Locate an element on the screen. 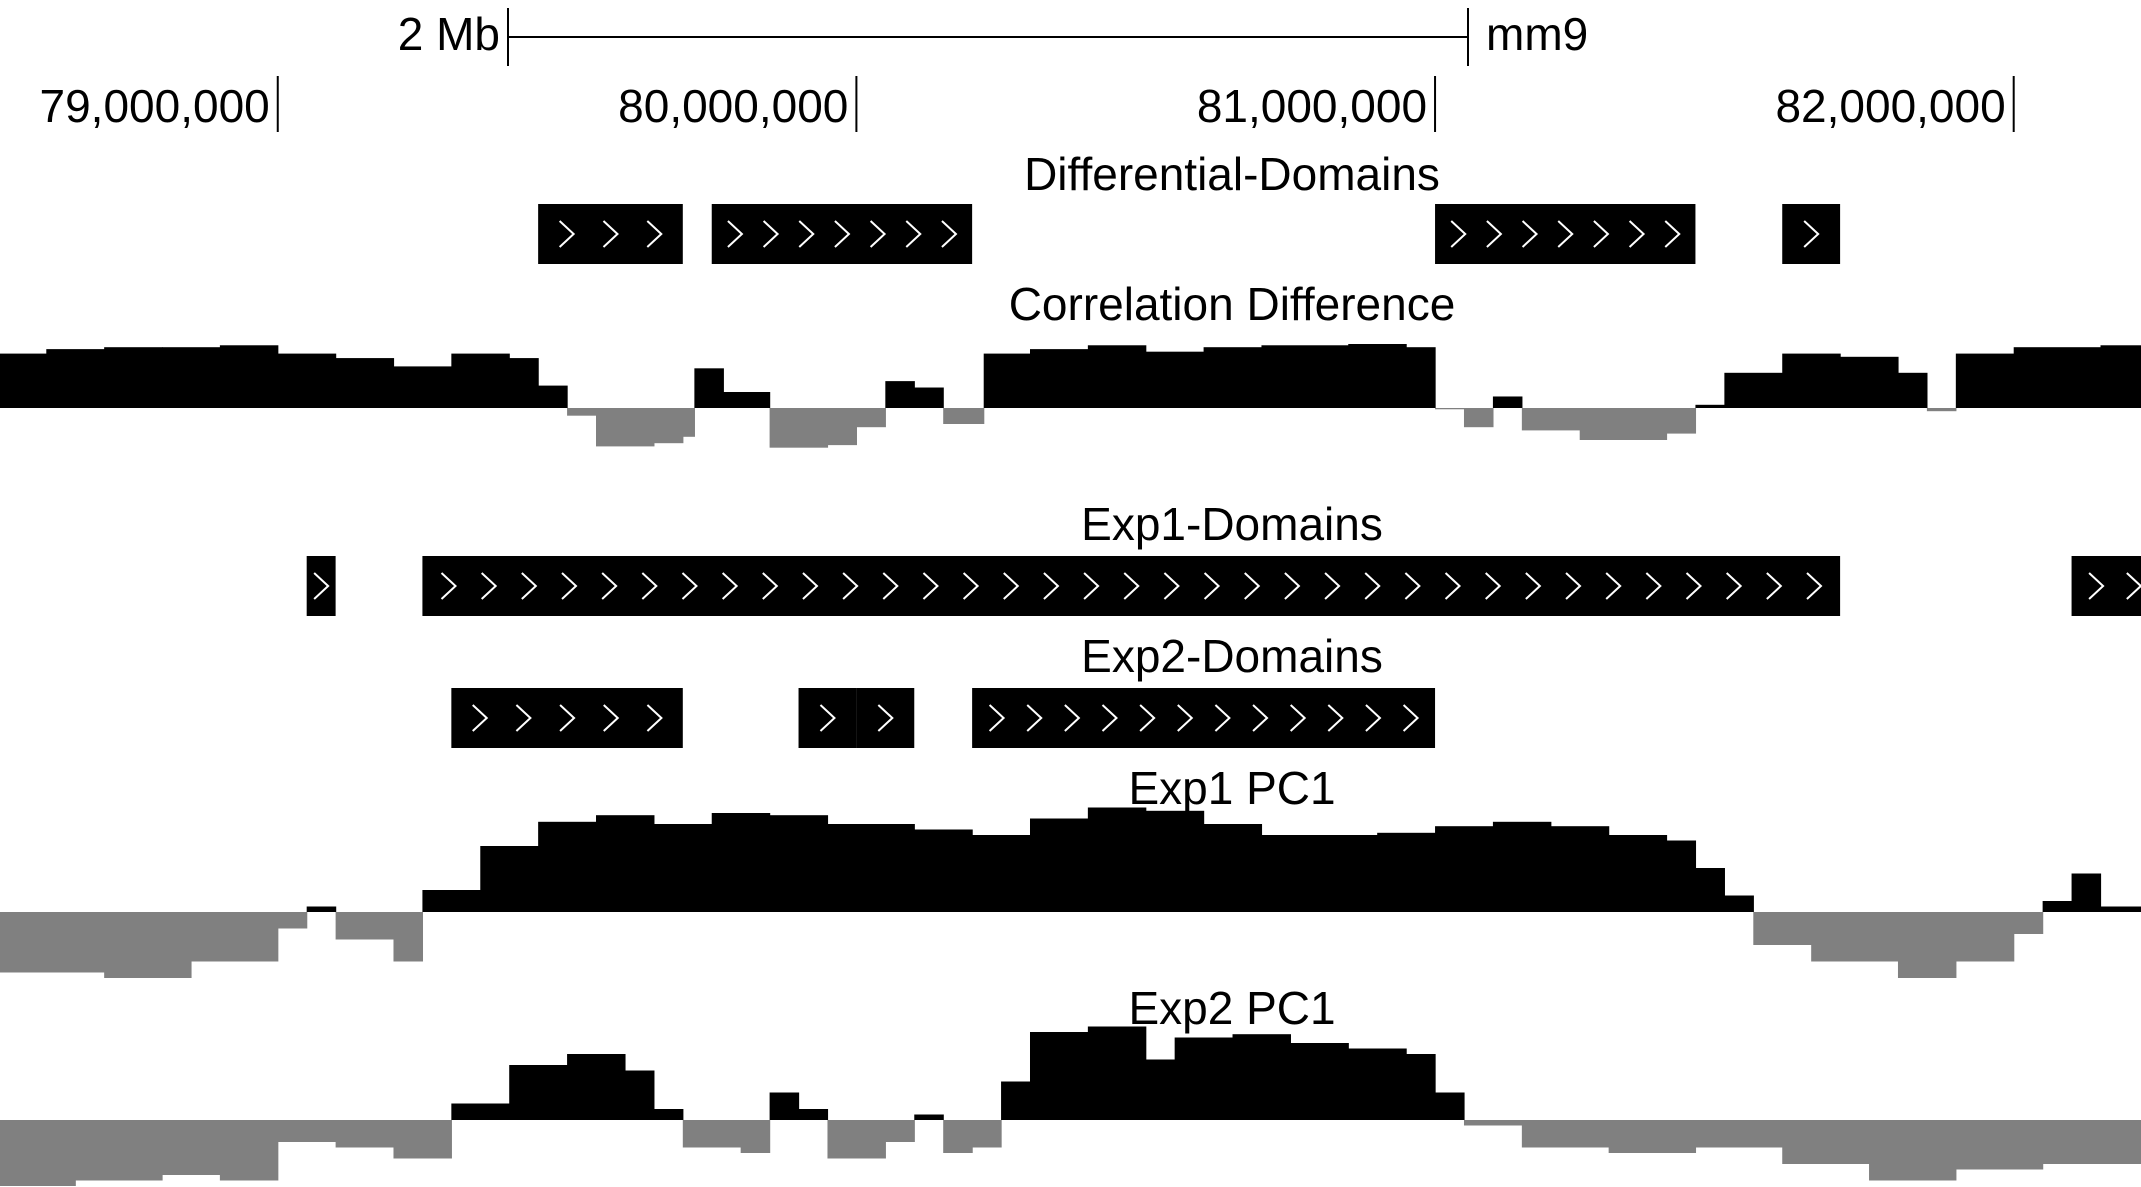 This screenshot has width=2141, height=1187. track-title-correlation-difference: Correlation Difference is located at coordinates (1232, 304).